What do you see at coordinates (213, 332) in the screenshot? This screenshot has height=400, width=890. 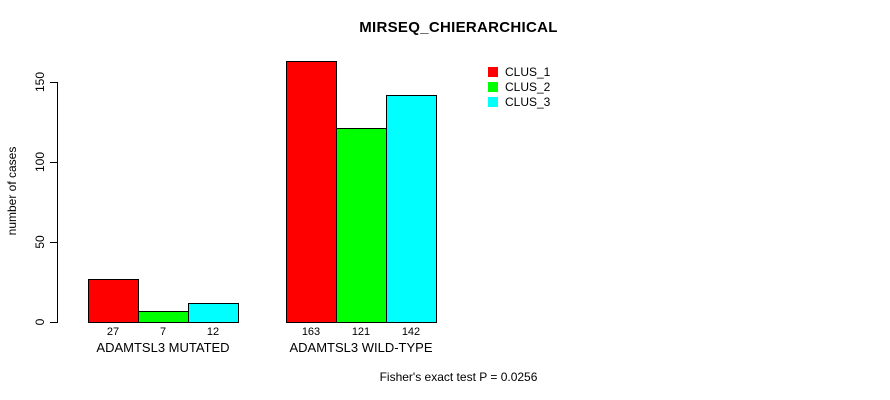 I see `bar-value-label: 12` at bounding box center [213, 332].